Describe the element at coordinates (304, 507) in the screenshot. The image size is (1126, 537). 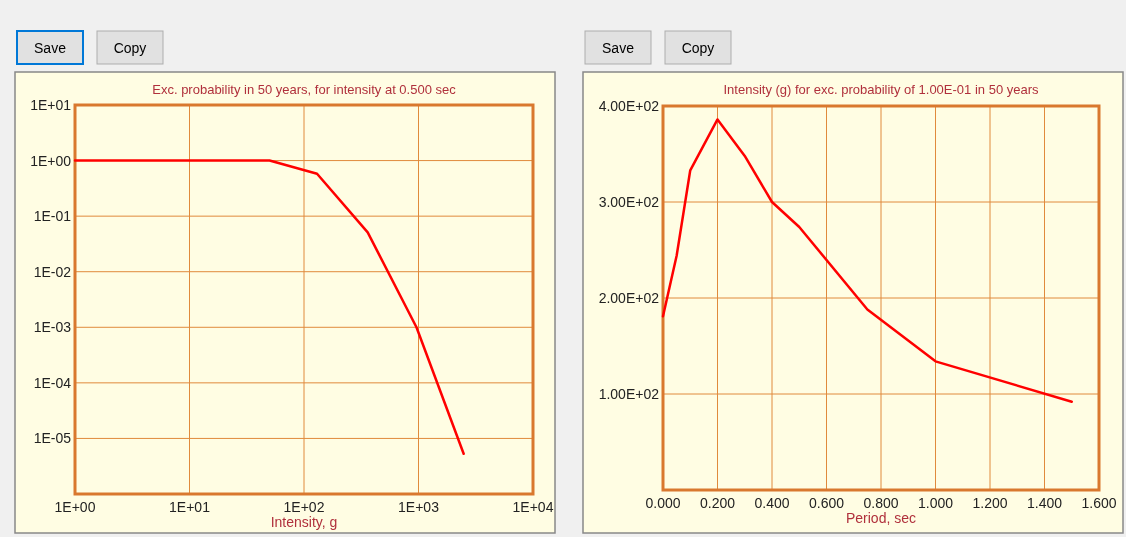
I see `x-tick-label: 1E+02` at that location.